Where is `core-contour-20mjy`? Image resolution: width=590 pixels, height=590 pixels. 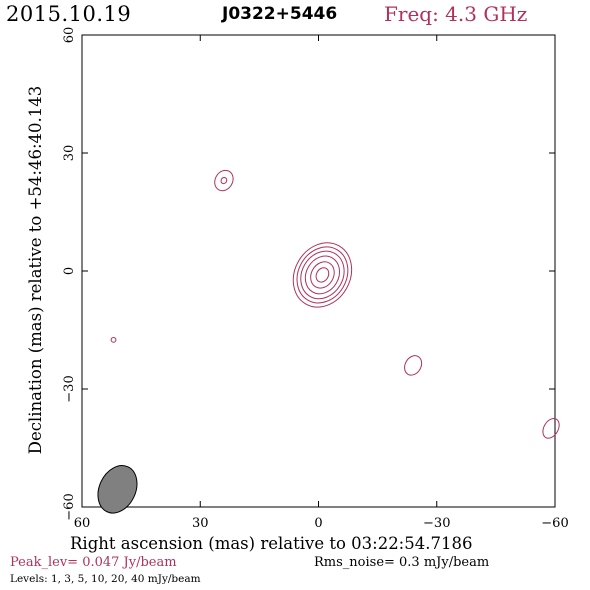
core-contour-20mjy is located at coordinates (322, 275).